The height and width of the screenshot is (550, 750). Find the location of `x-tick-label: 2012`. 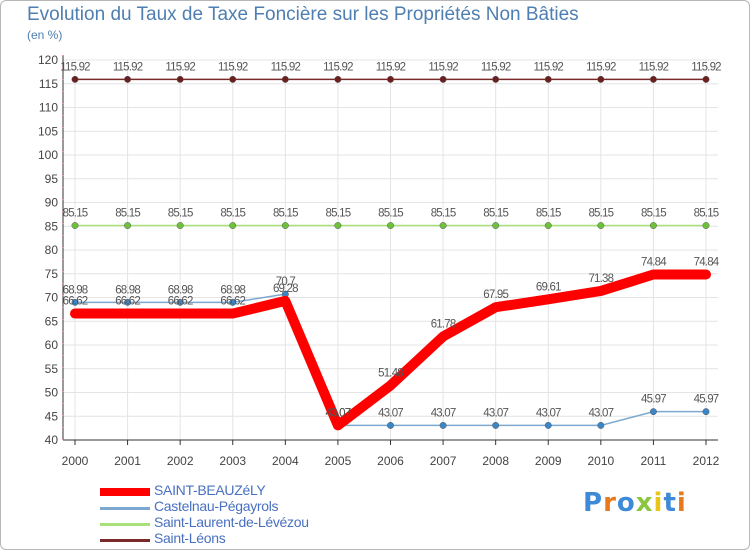

x-tick-label: 2012 is located at coordinates (706, 461).